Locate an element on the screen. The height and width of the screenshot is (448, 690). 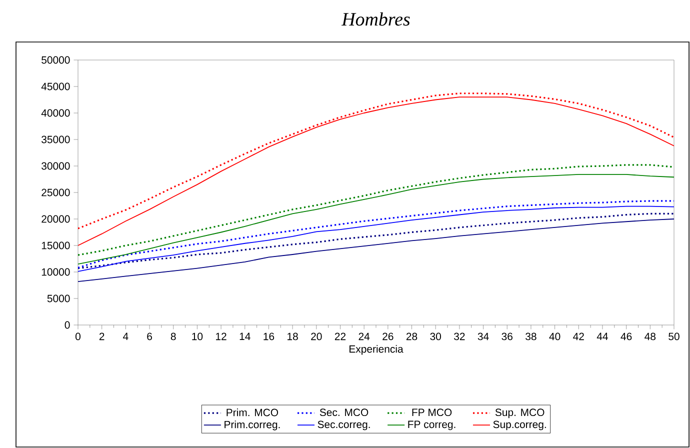
legend-label: Prim. MCO is located at coordinates (252, 412).